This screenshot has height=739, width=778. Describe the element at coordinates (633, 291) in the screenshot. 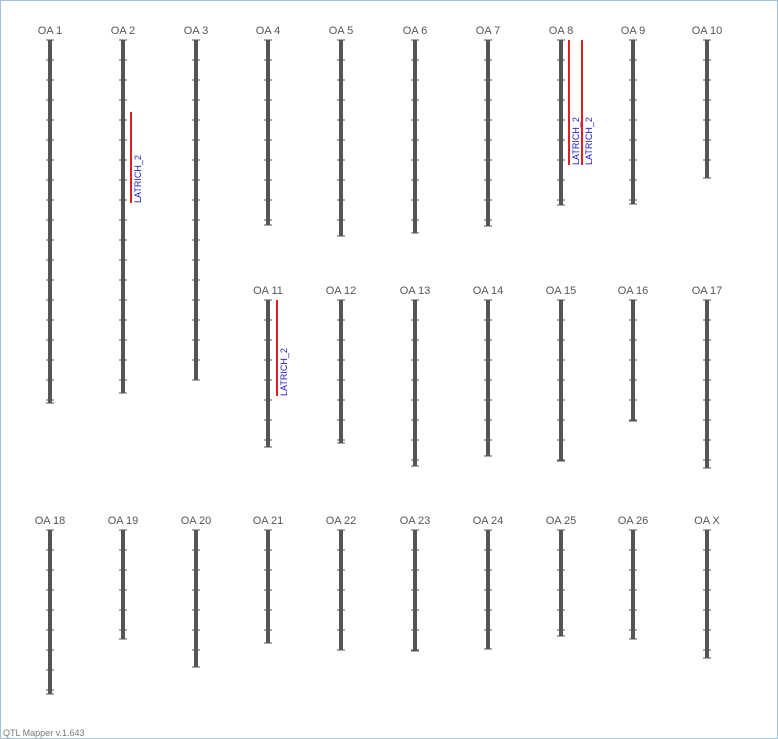

I see `chromosome-label: OA 16` at that location.